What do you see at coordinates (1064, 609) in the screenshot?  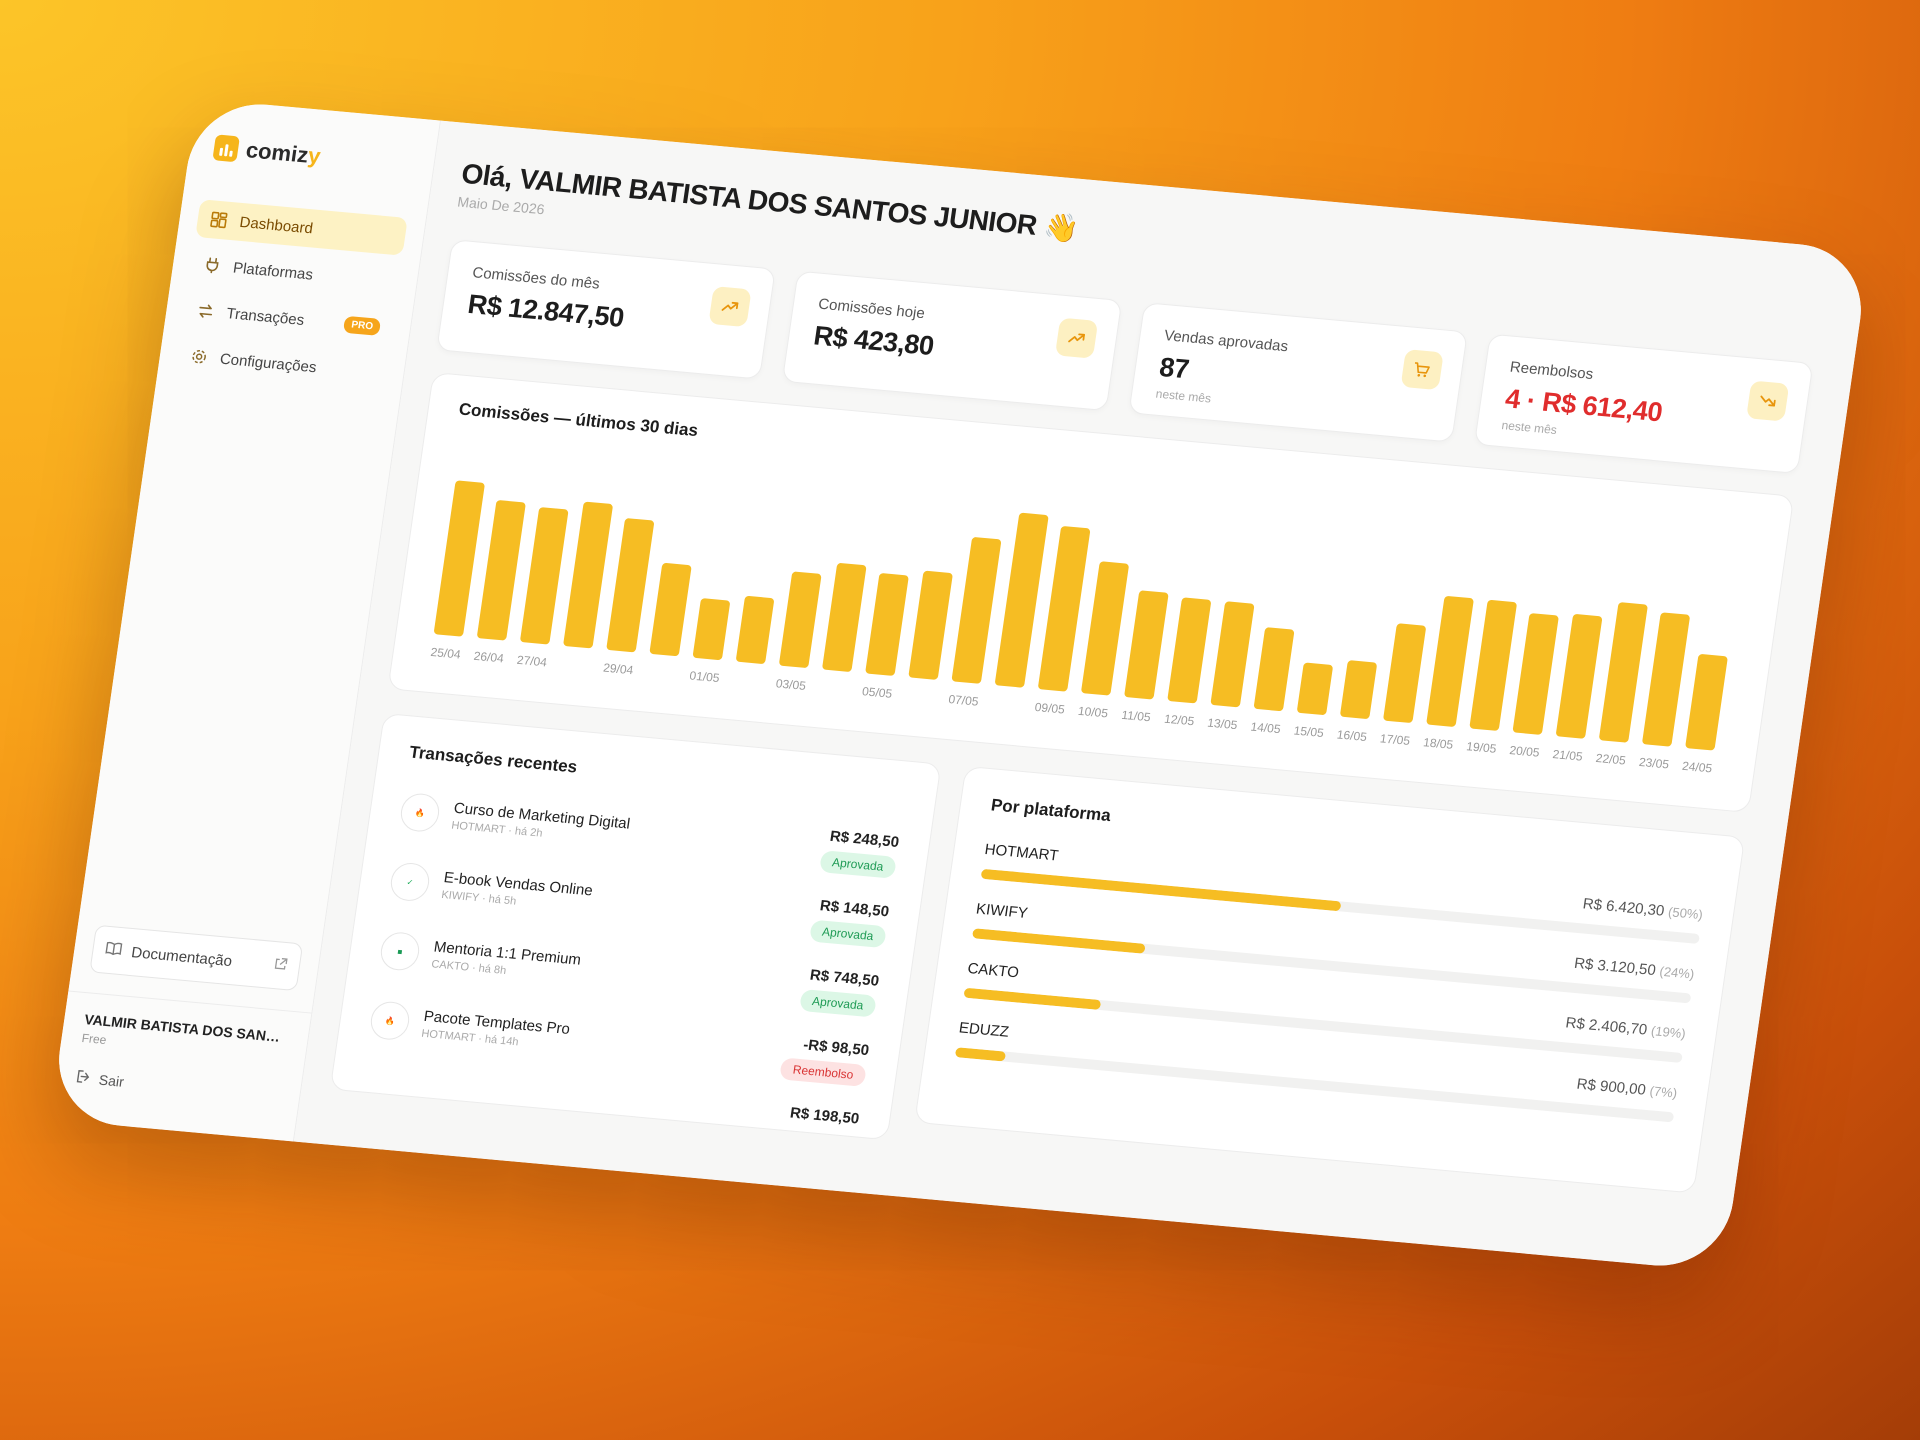 I see `chart-bar-09/05` at bounding box center [1064, 609].